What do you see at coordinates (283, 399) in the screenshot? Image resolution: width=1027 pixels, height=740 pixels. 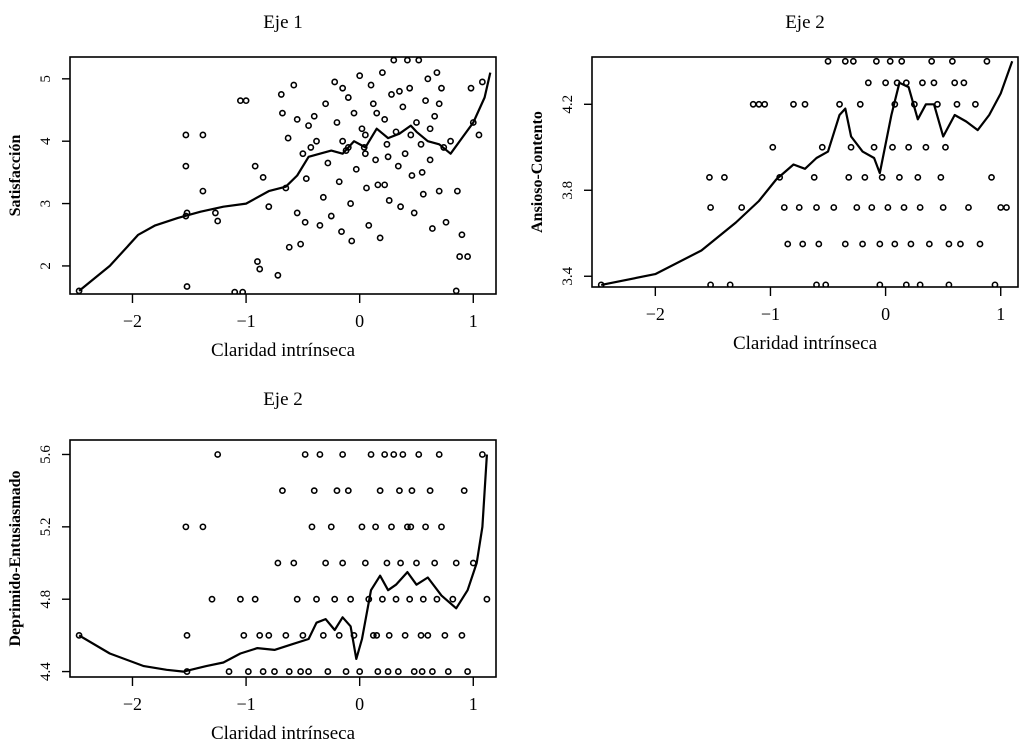 I see `chart-title: Eje 2` at bounding box center [283, 399].